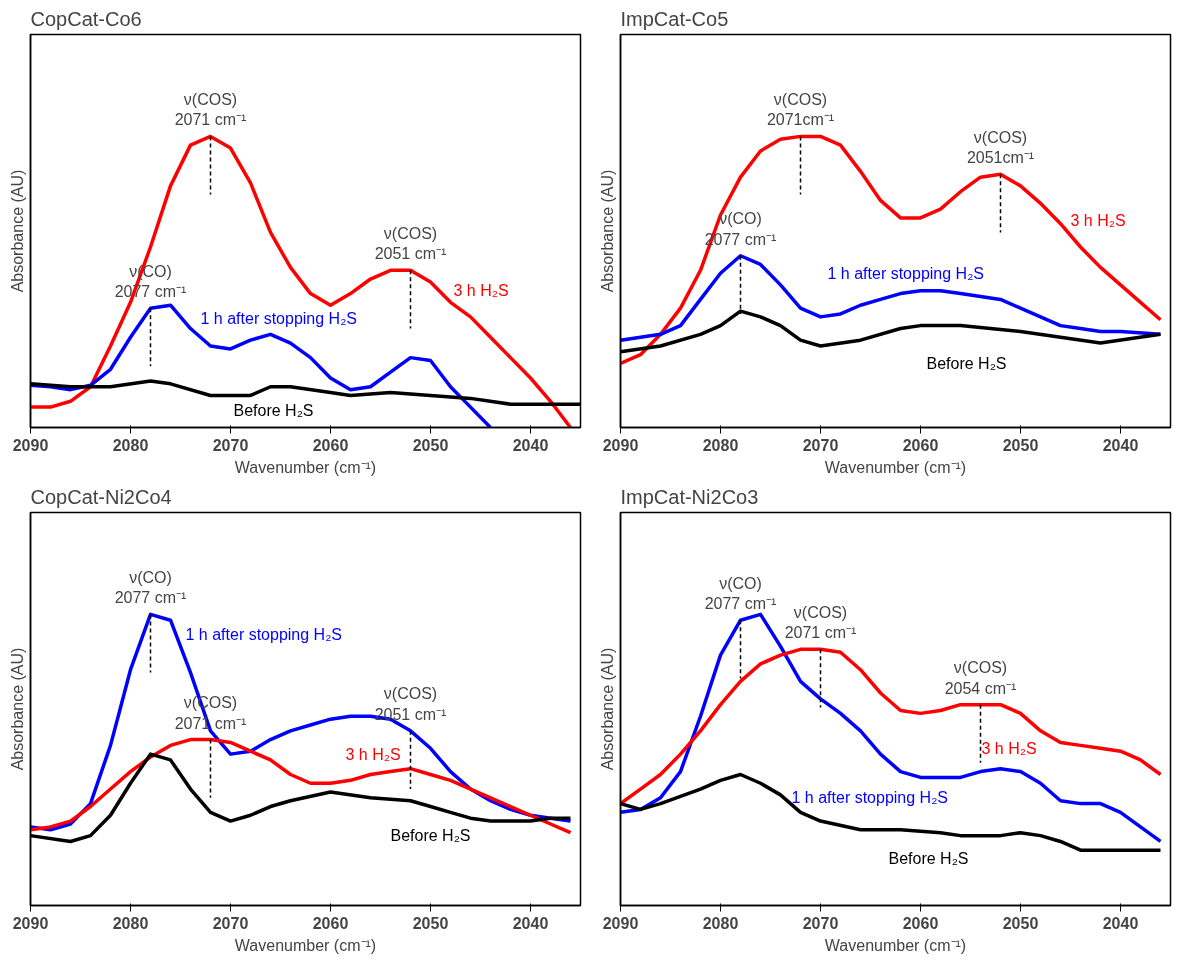 The width and height of the screenshot is (1187, 963). I want to click on annotation: ν(COS) 2051cm⁻¹, so click(1000, 147).